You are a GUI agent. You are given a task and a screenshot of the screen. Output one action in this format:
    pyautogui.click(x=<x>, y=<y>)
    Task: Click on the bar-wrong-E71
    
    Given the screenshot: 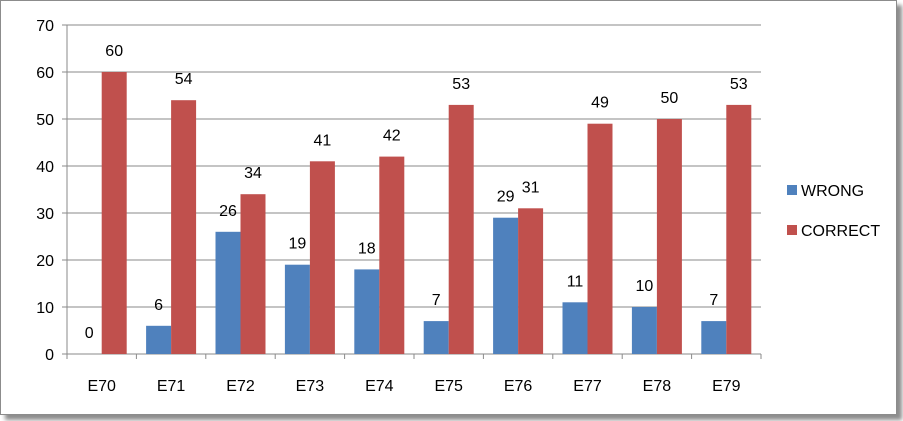 What is the action you would take?
    pyautogui.click(x=159, y=339)
    